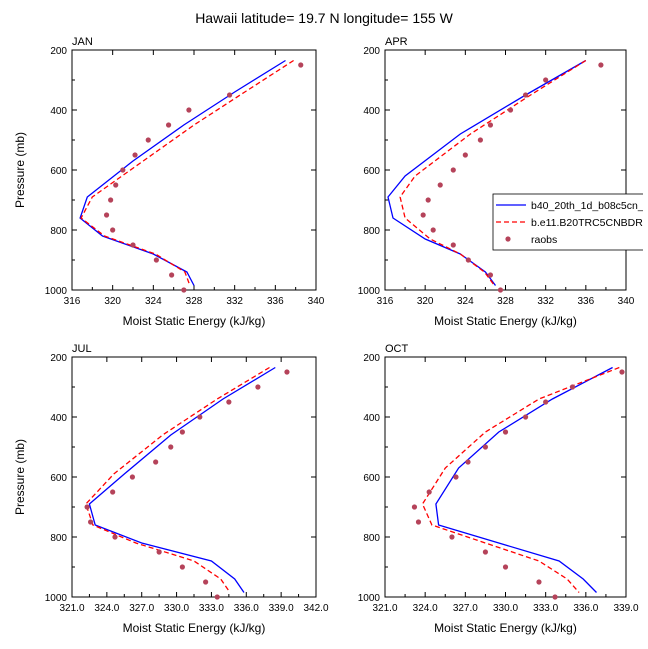  Describe the element at coordinates (589, 206) in the screenshot. I see `legend-label: b40_20th_1d_b08c5cn_139jp` at that location.